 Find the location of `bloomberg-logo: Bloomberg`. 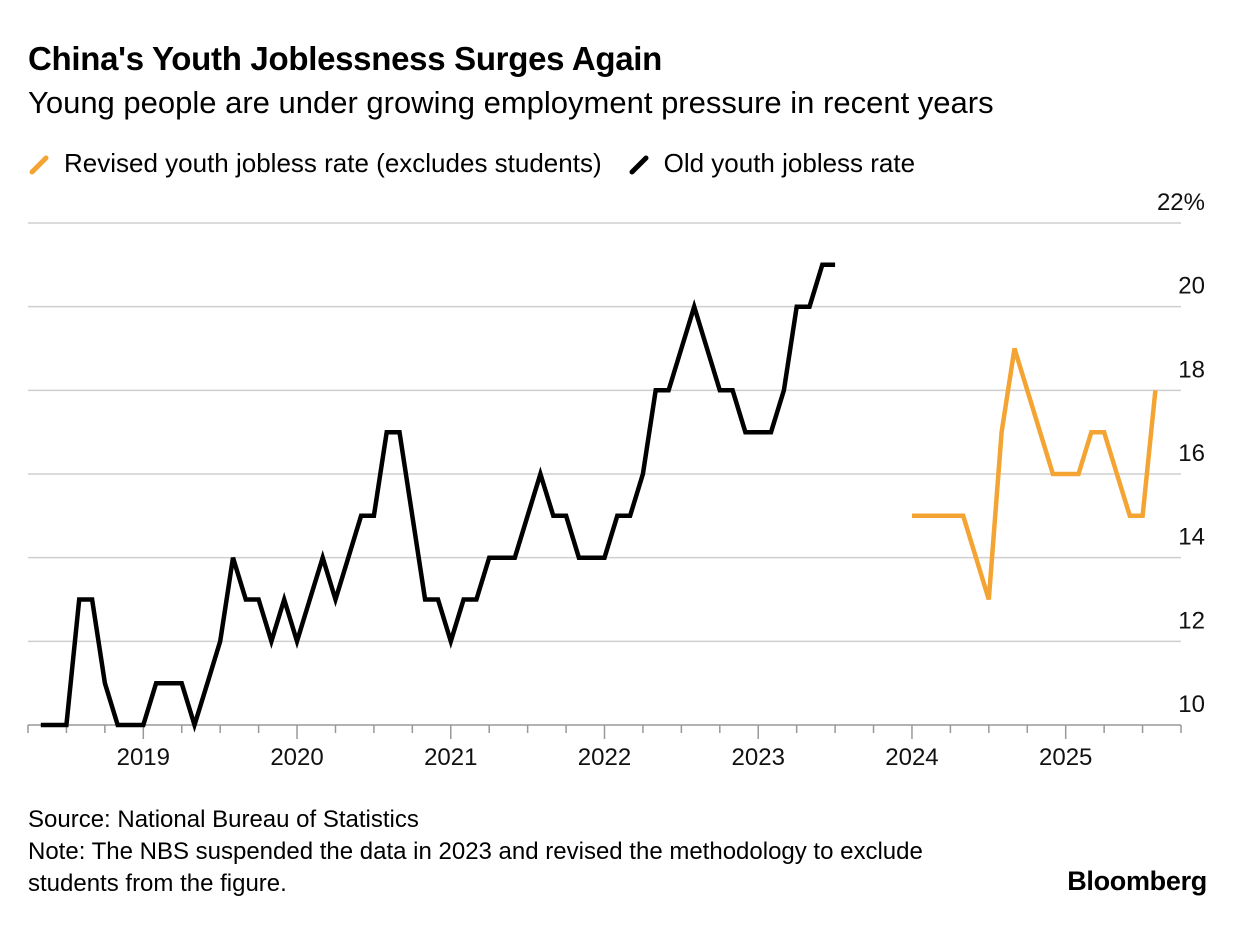

bloomberg-logo: Bloomberg is located at coordinates (1137, 881).